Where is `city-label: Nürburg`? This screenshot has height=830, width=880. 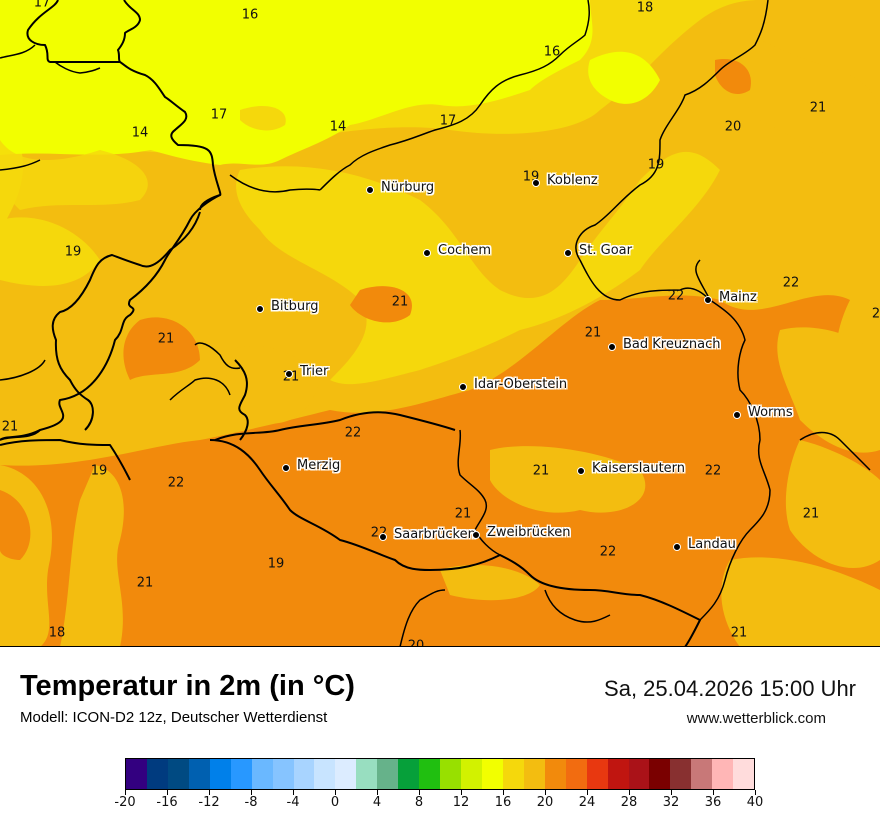
city-label: Nürburg is located at coordinates (408, 187).